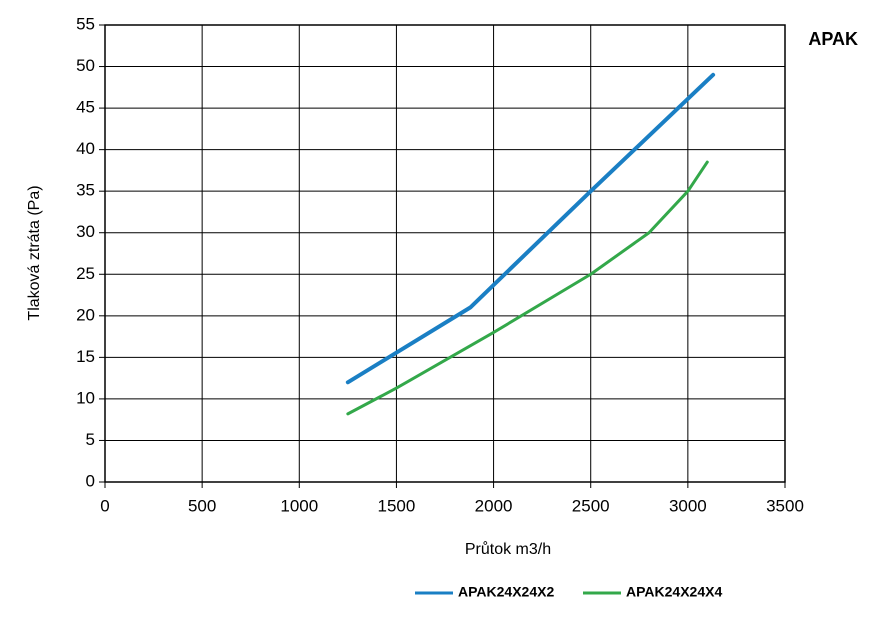 The width and height of the screenshot is (870, 619). Describe the element at coordinates (833, 39) in the screenshot. I see `chart-title: APAK` at that location.